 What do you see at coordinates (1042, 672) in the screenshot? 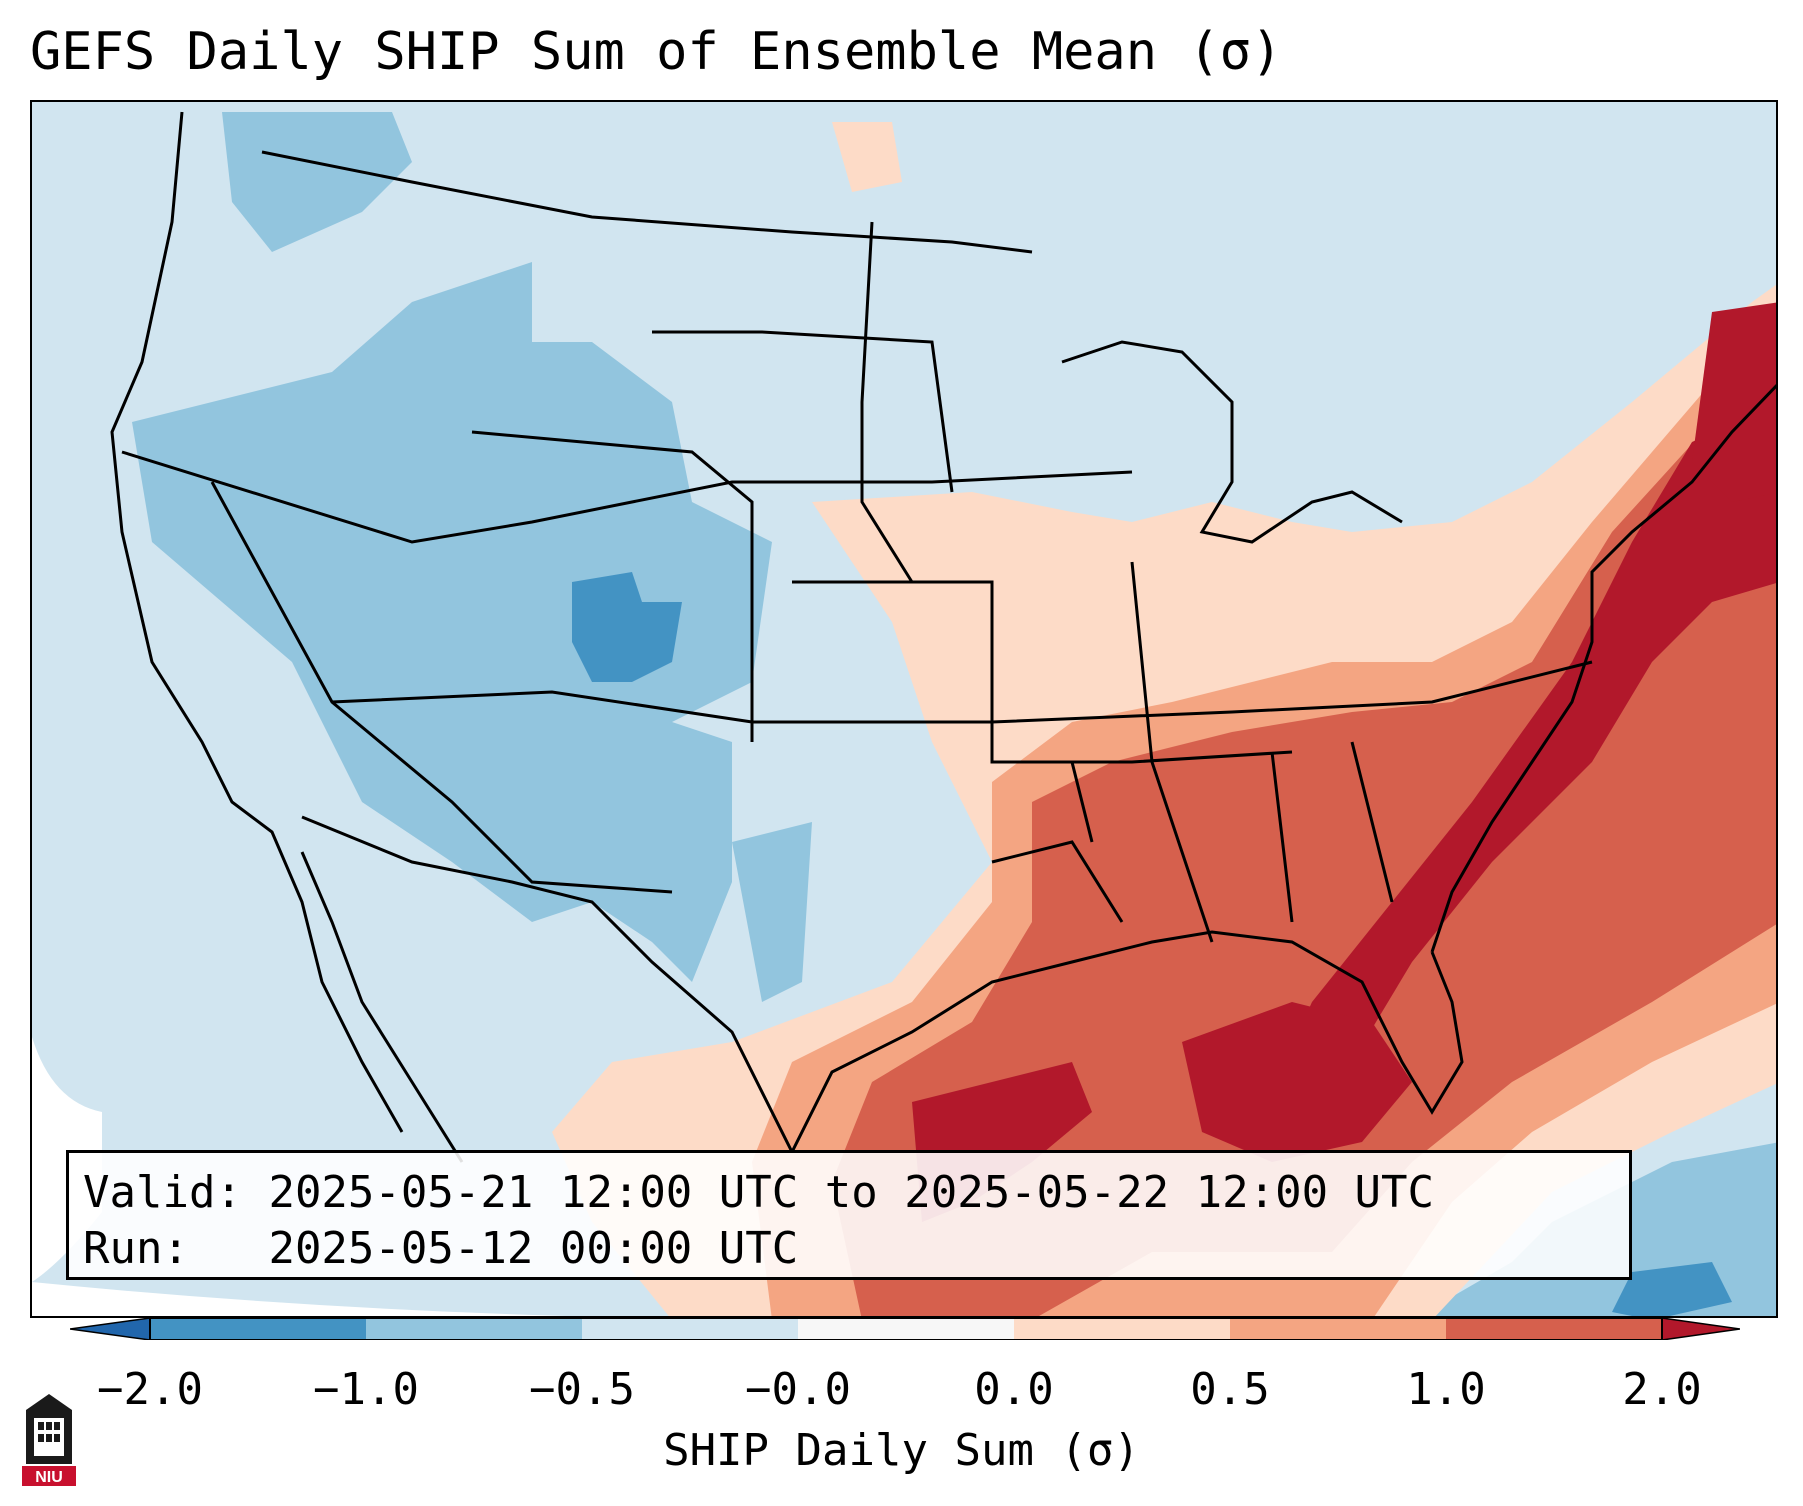
I see `state-lines-e` at bounding box center [1042, 672].